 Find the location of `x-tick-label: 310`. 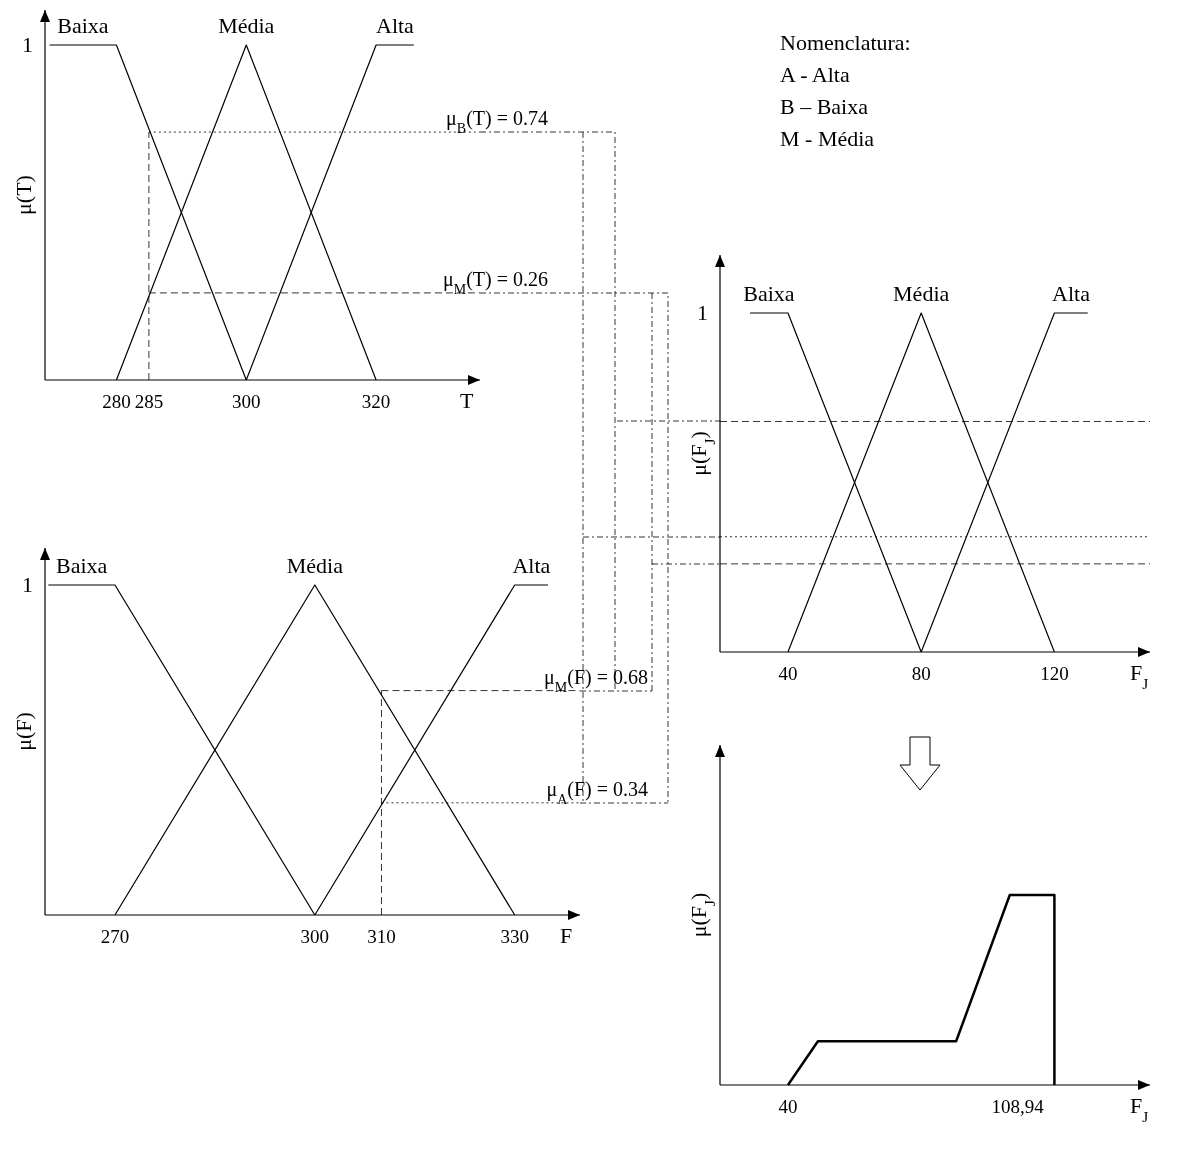

x-tick-label: 310 is located at coordinates (381, 936).